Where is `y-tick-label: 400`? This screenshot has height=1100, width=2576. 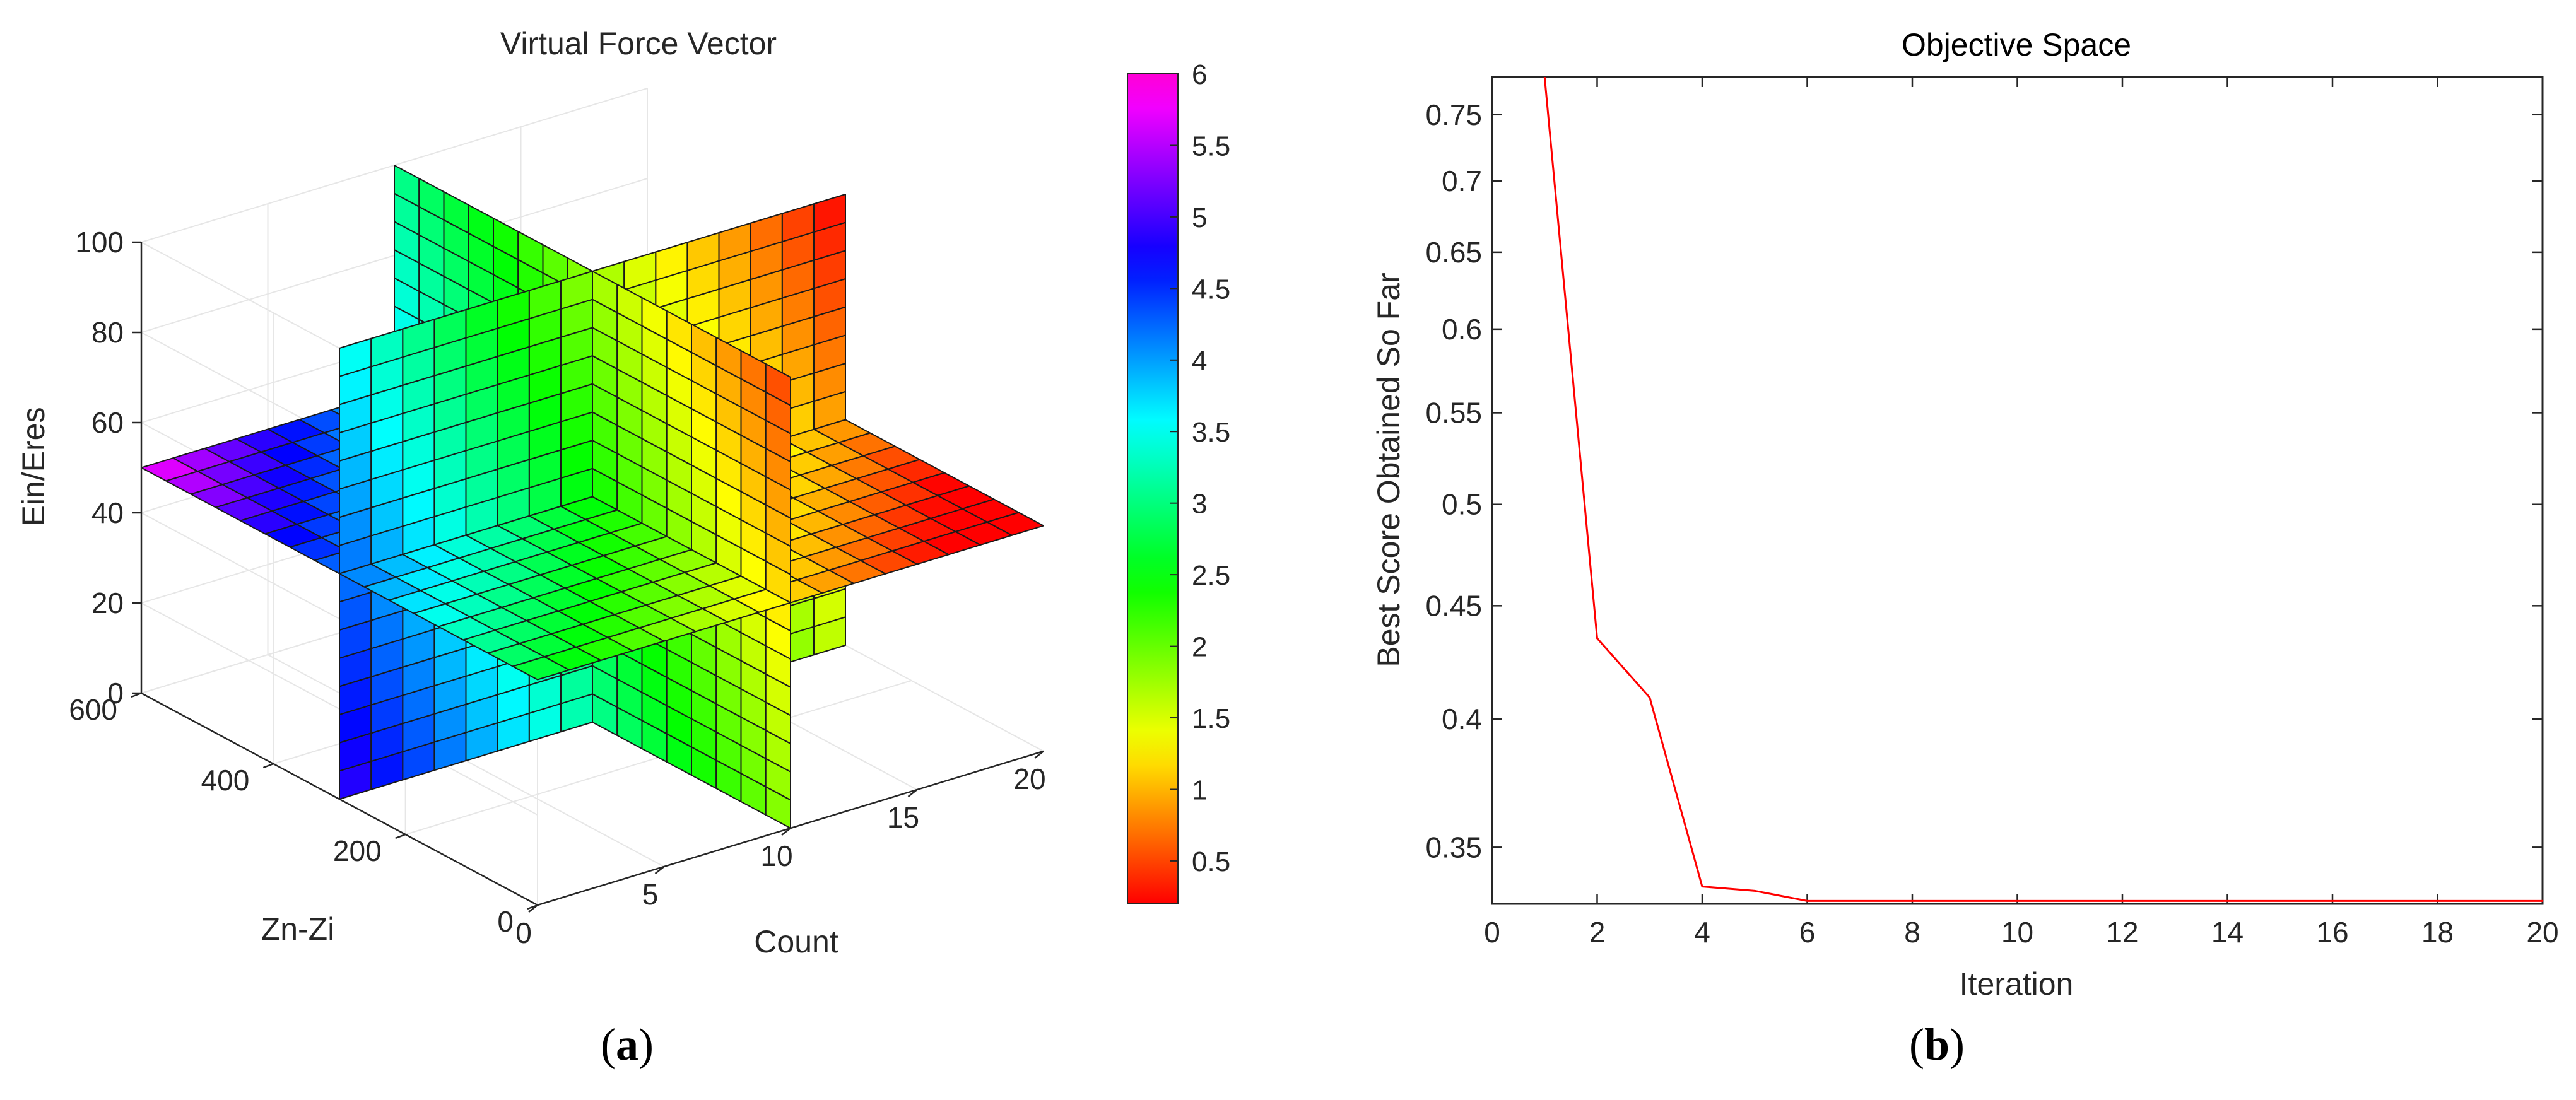
y-tick-label: 400 is located at coordinates (226, 781).